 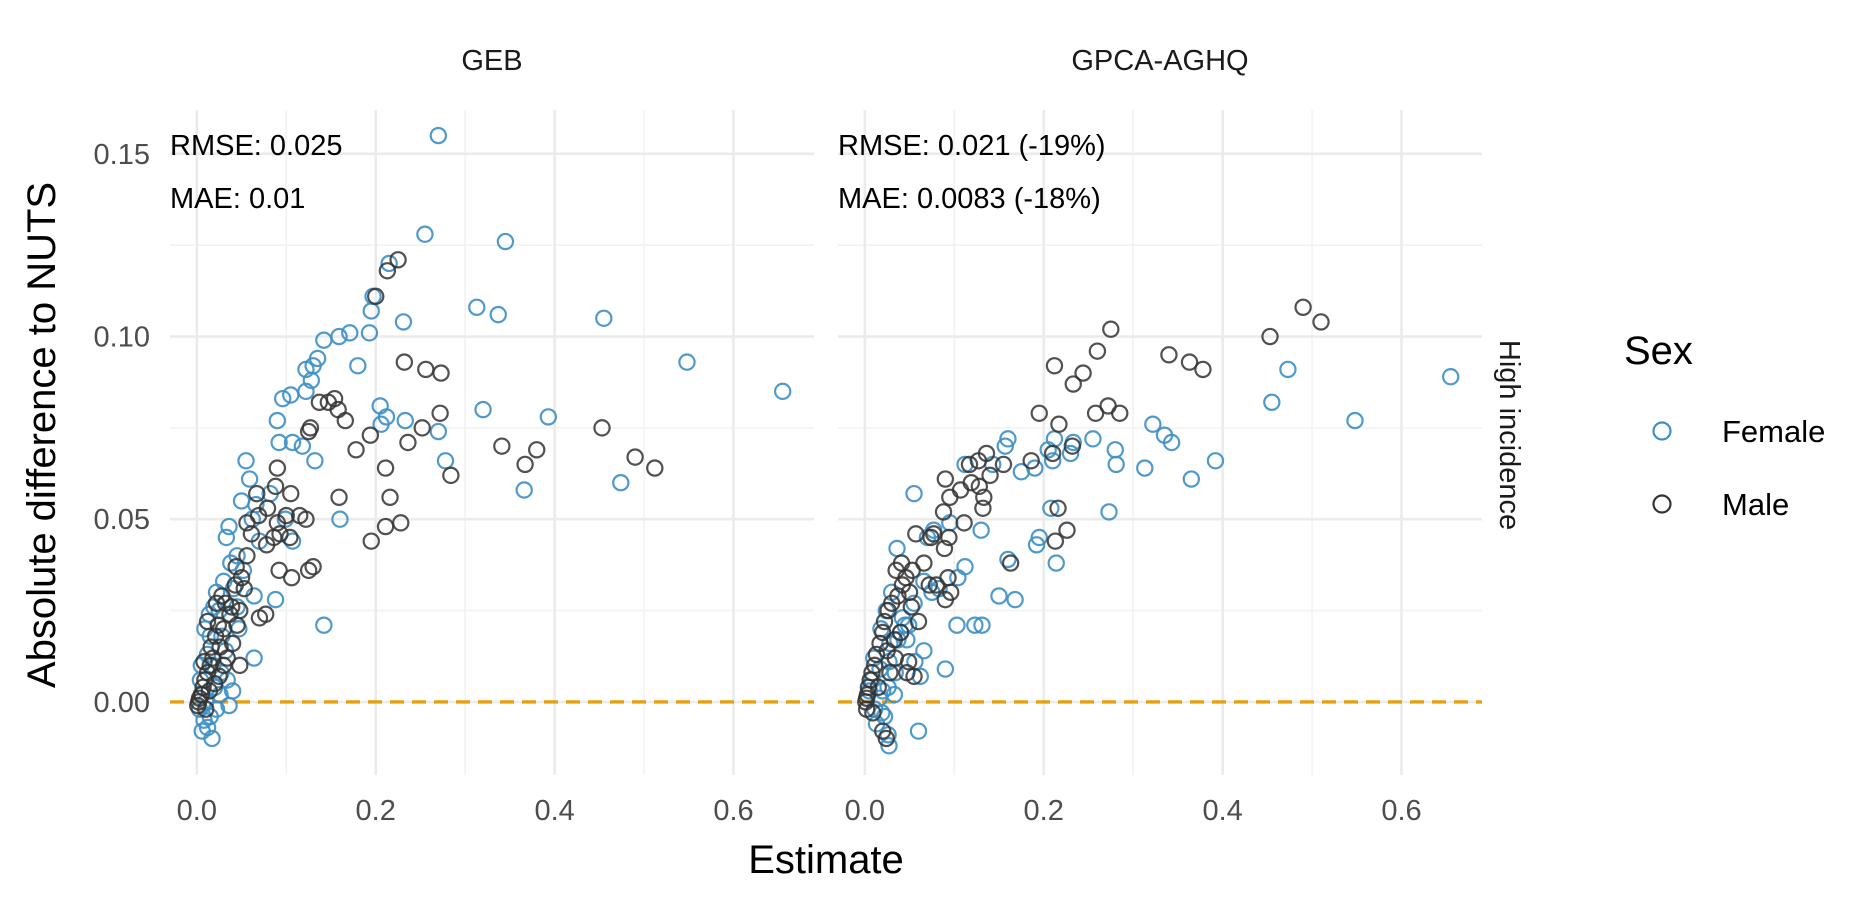 What do you see at coordinates (1724, 425) in the screenshot?
I see `legend: Sex Female Male` at bounding box center [1724, 425].